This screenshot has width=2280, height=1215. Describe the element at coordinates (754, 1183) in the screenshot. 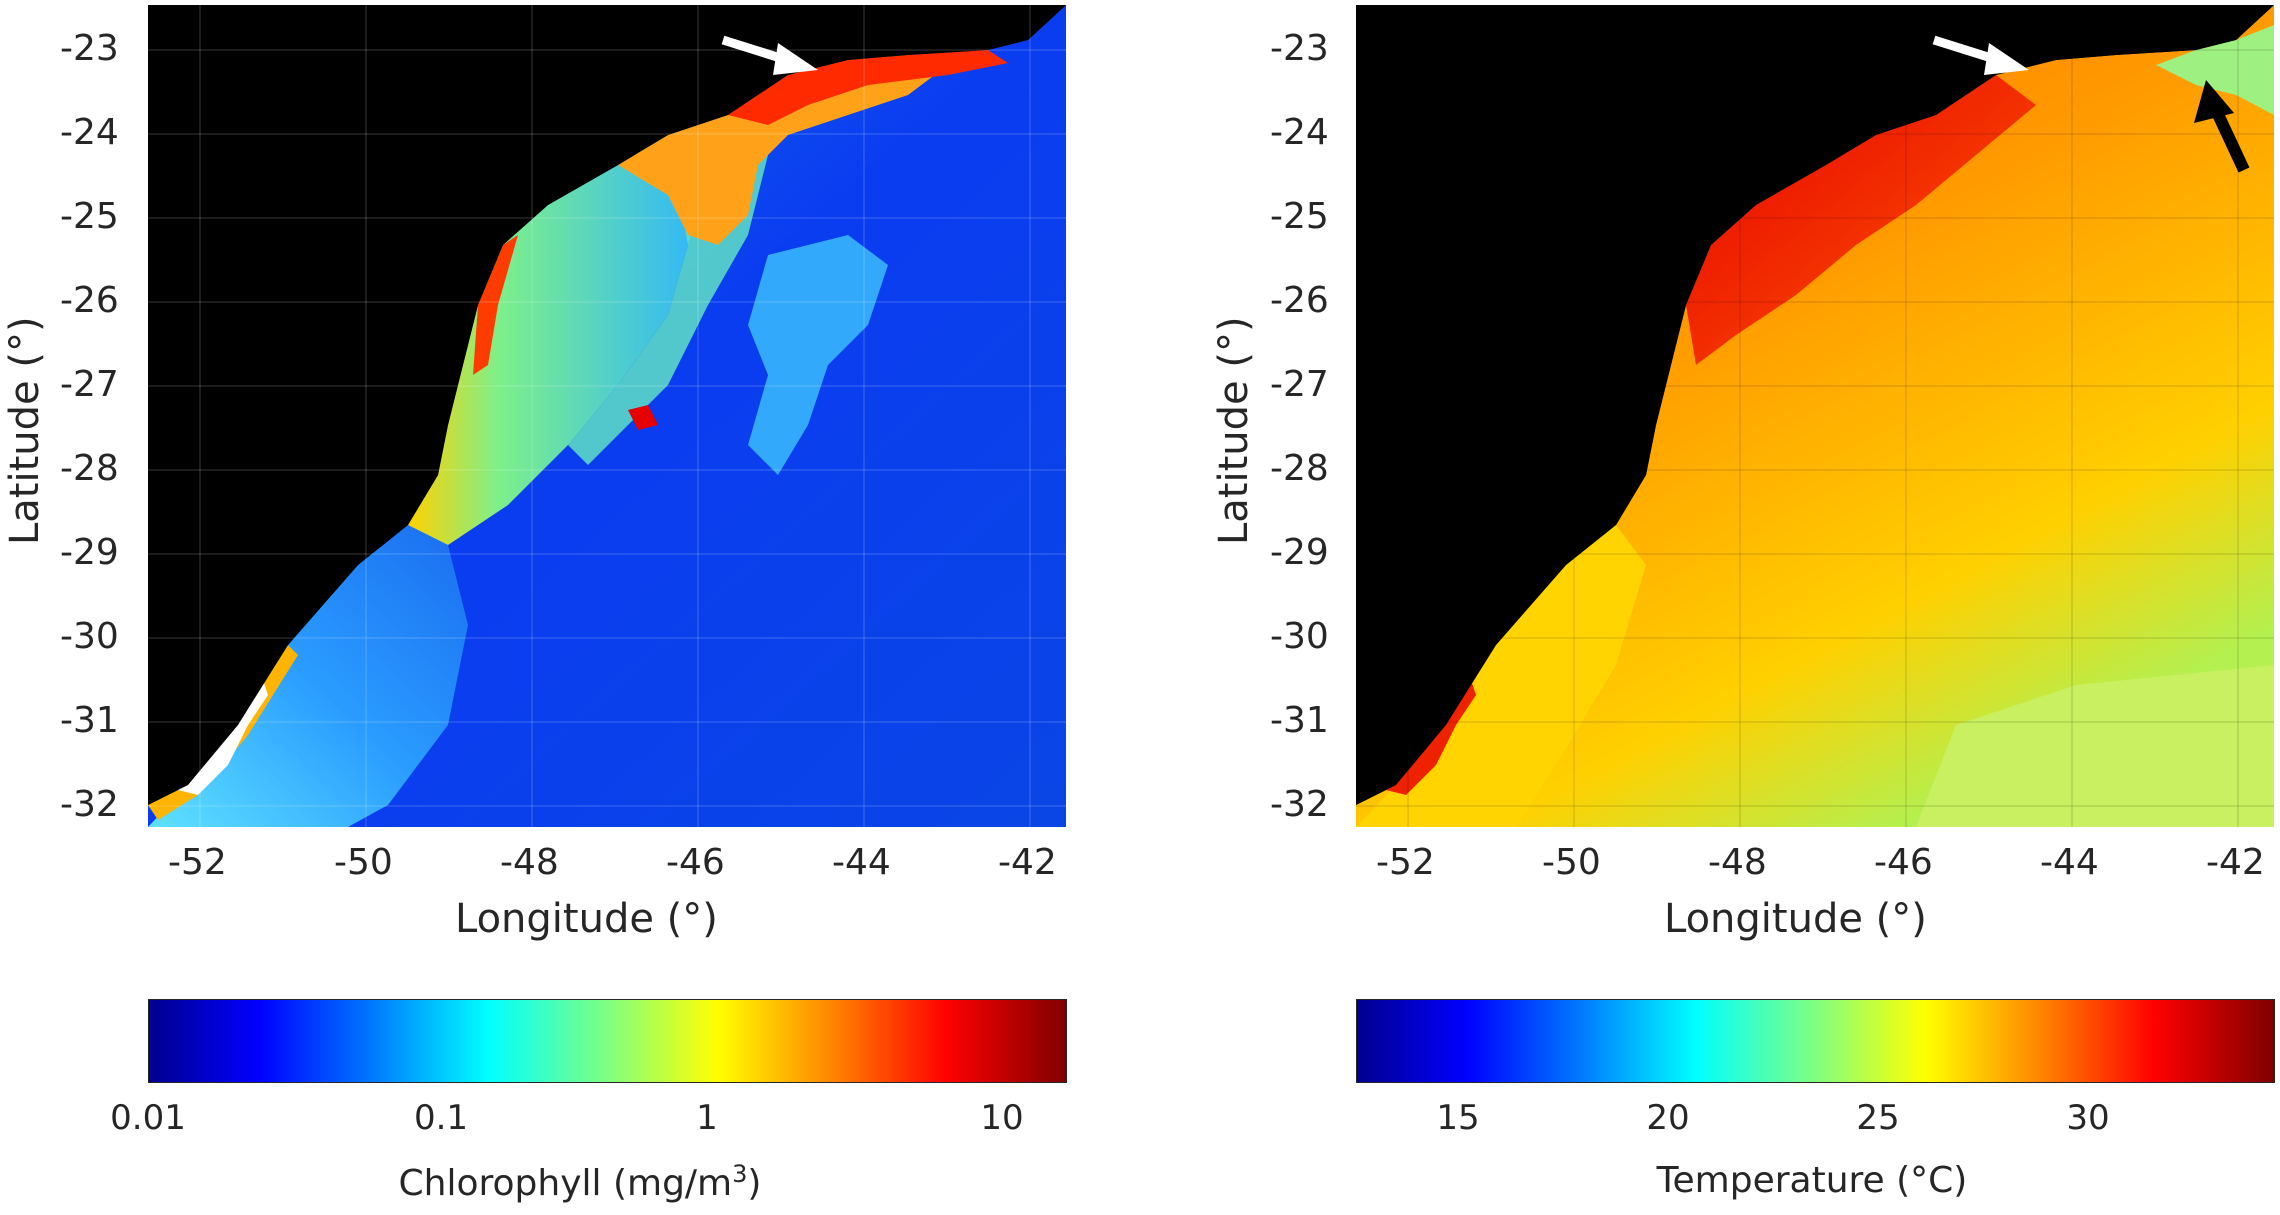

I see `chl-cbar-title-end: )` at that location.